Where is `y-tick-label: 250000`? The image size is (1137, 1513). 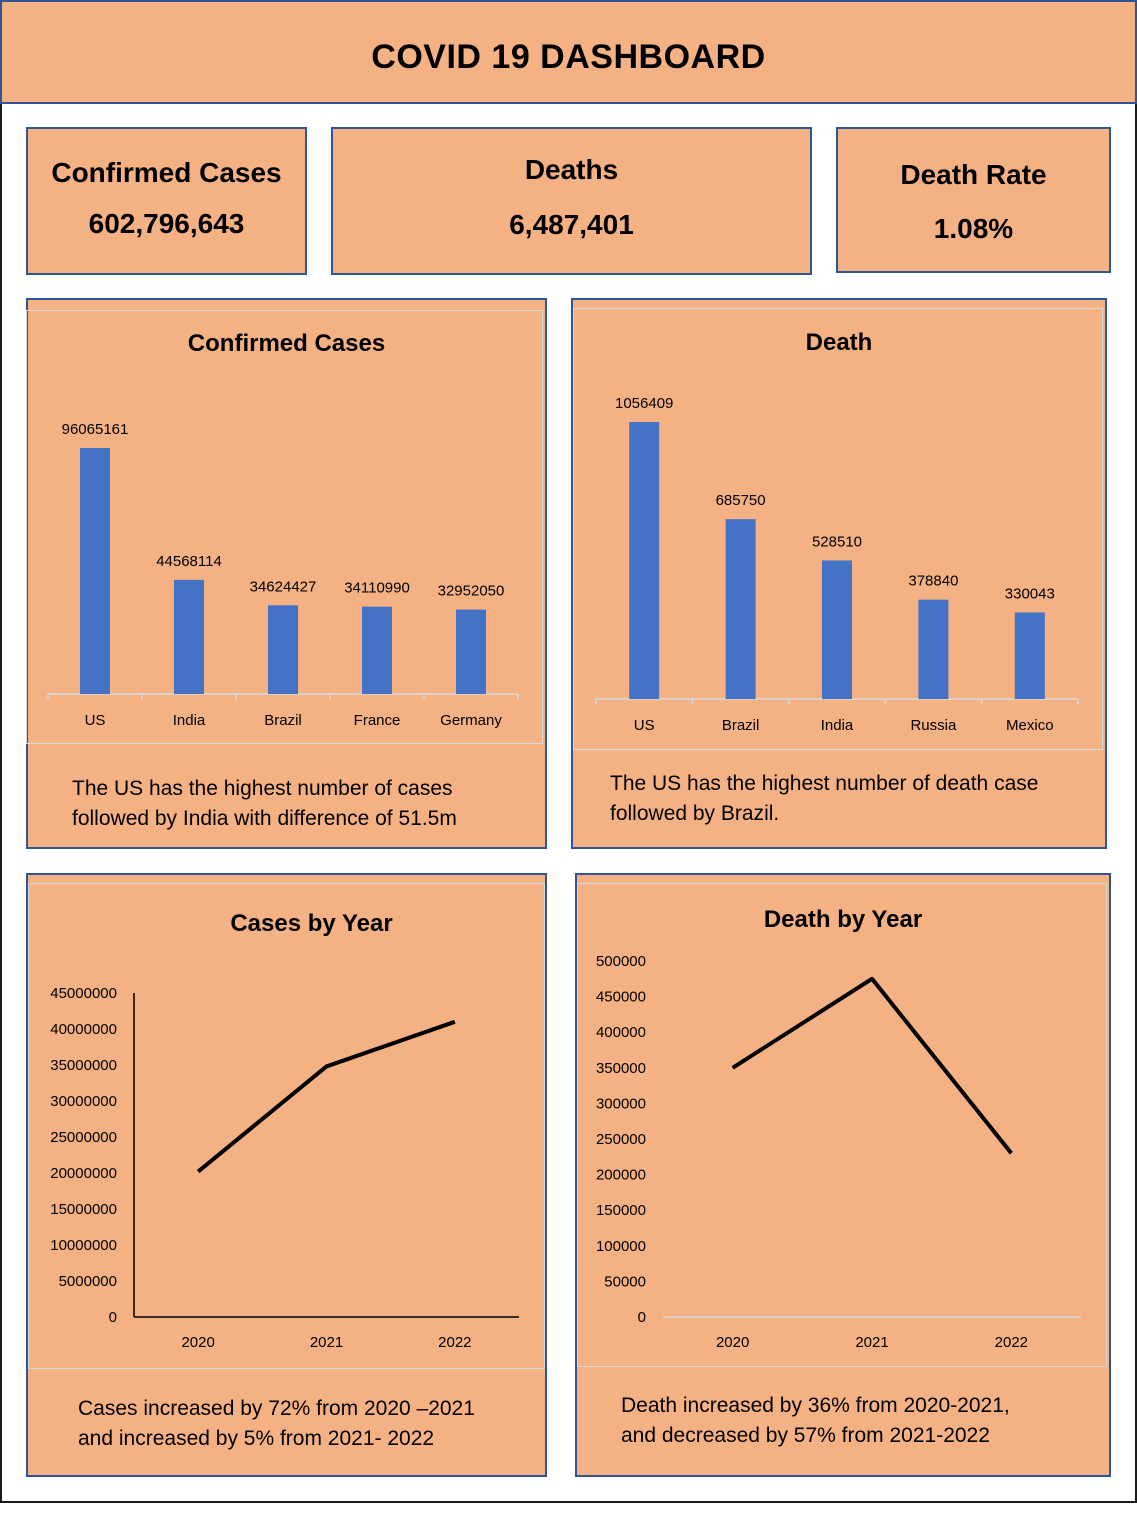 y-tick-label: 250000 is located at coordinates (621, 1139).